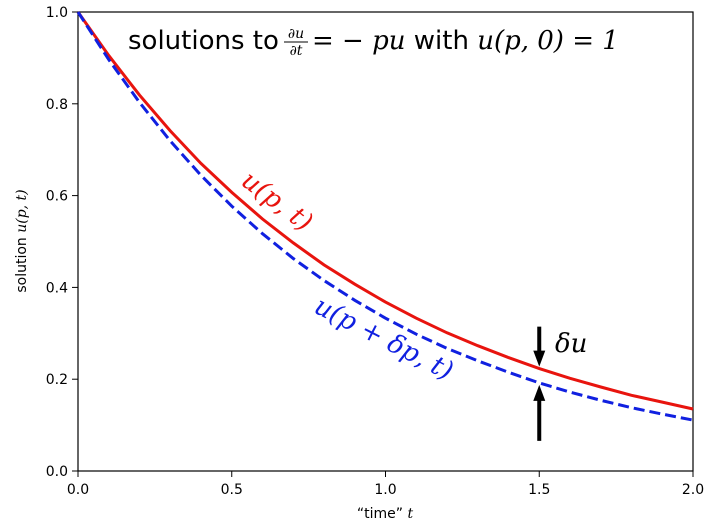 The width and height of the screenshot is (707, 524). I want to click on title-condition: u(p, 0) = 1, so click(548, 41).